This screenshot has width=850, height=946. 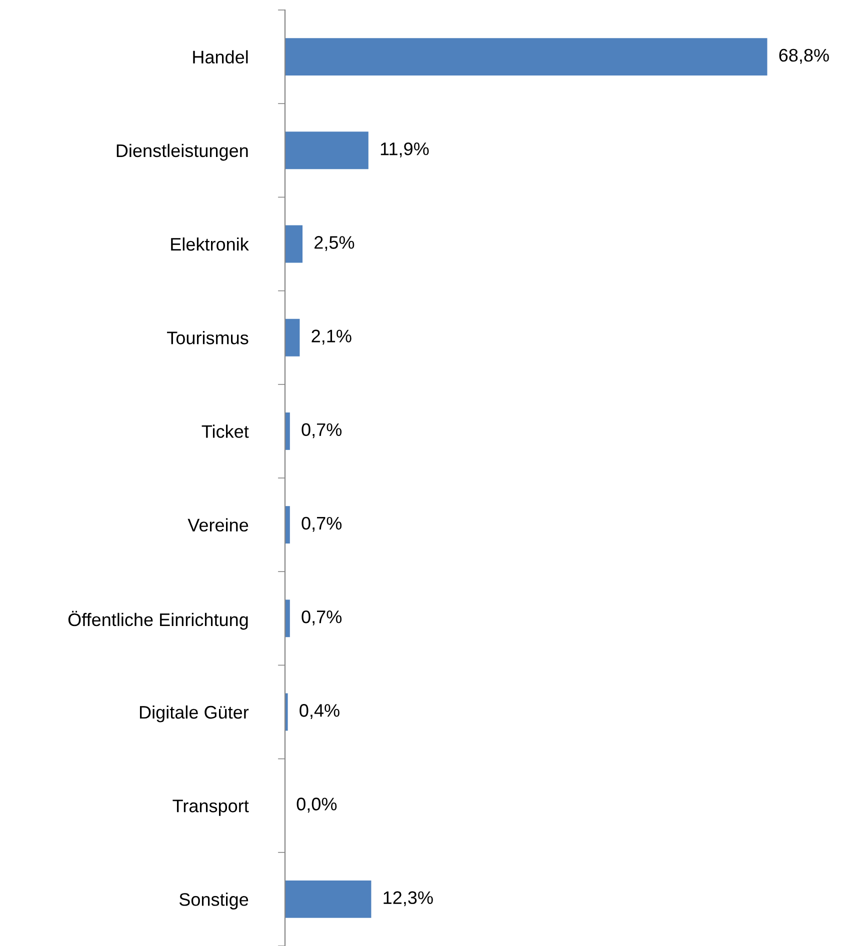 What do you see at coordinates (210, 244) in the screenshot?
I see `y-tick-label: Elektronik` at bounding box center [210, 244].